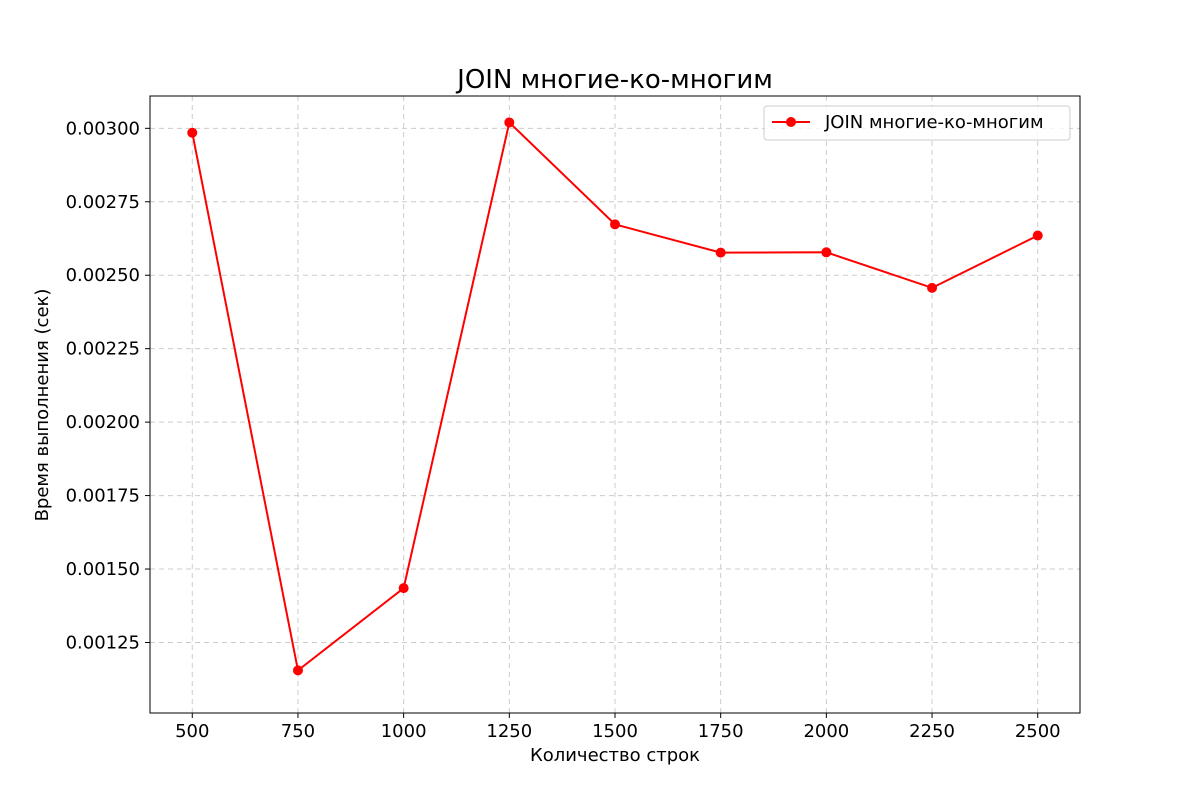 This screenshot has width=1200, height=800. What do you see at coordinates (103, 422) in the screenshot?
I see `y-tick-label: 0.00200` at bounding box center [103, 422].